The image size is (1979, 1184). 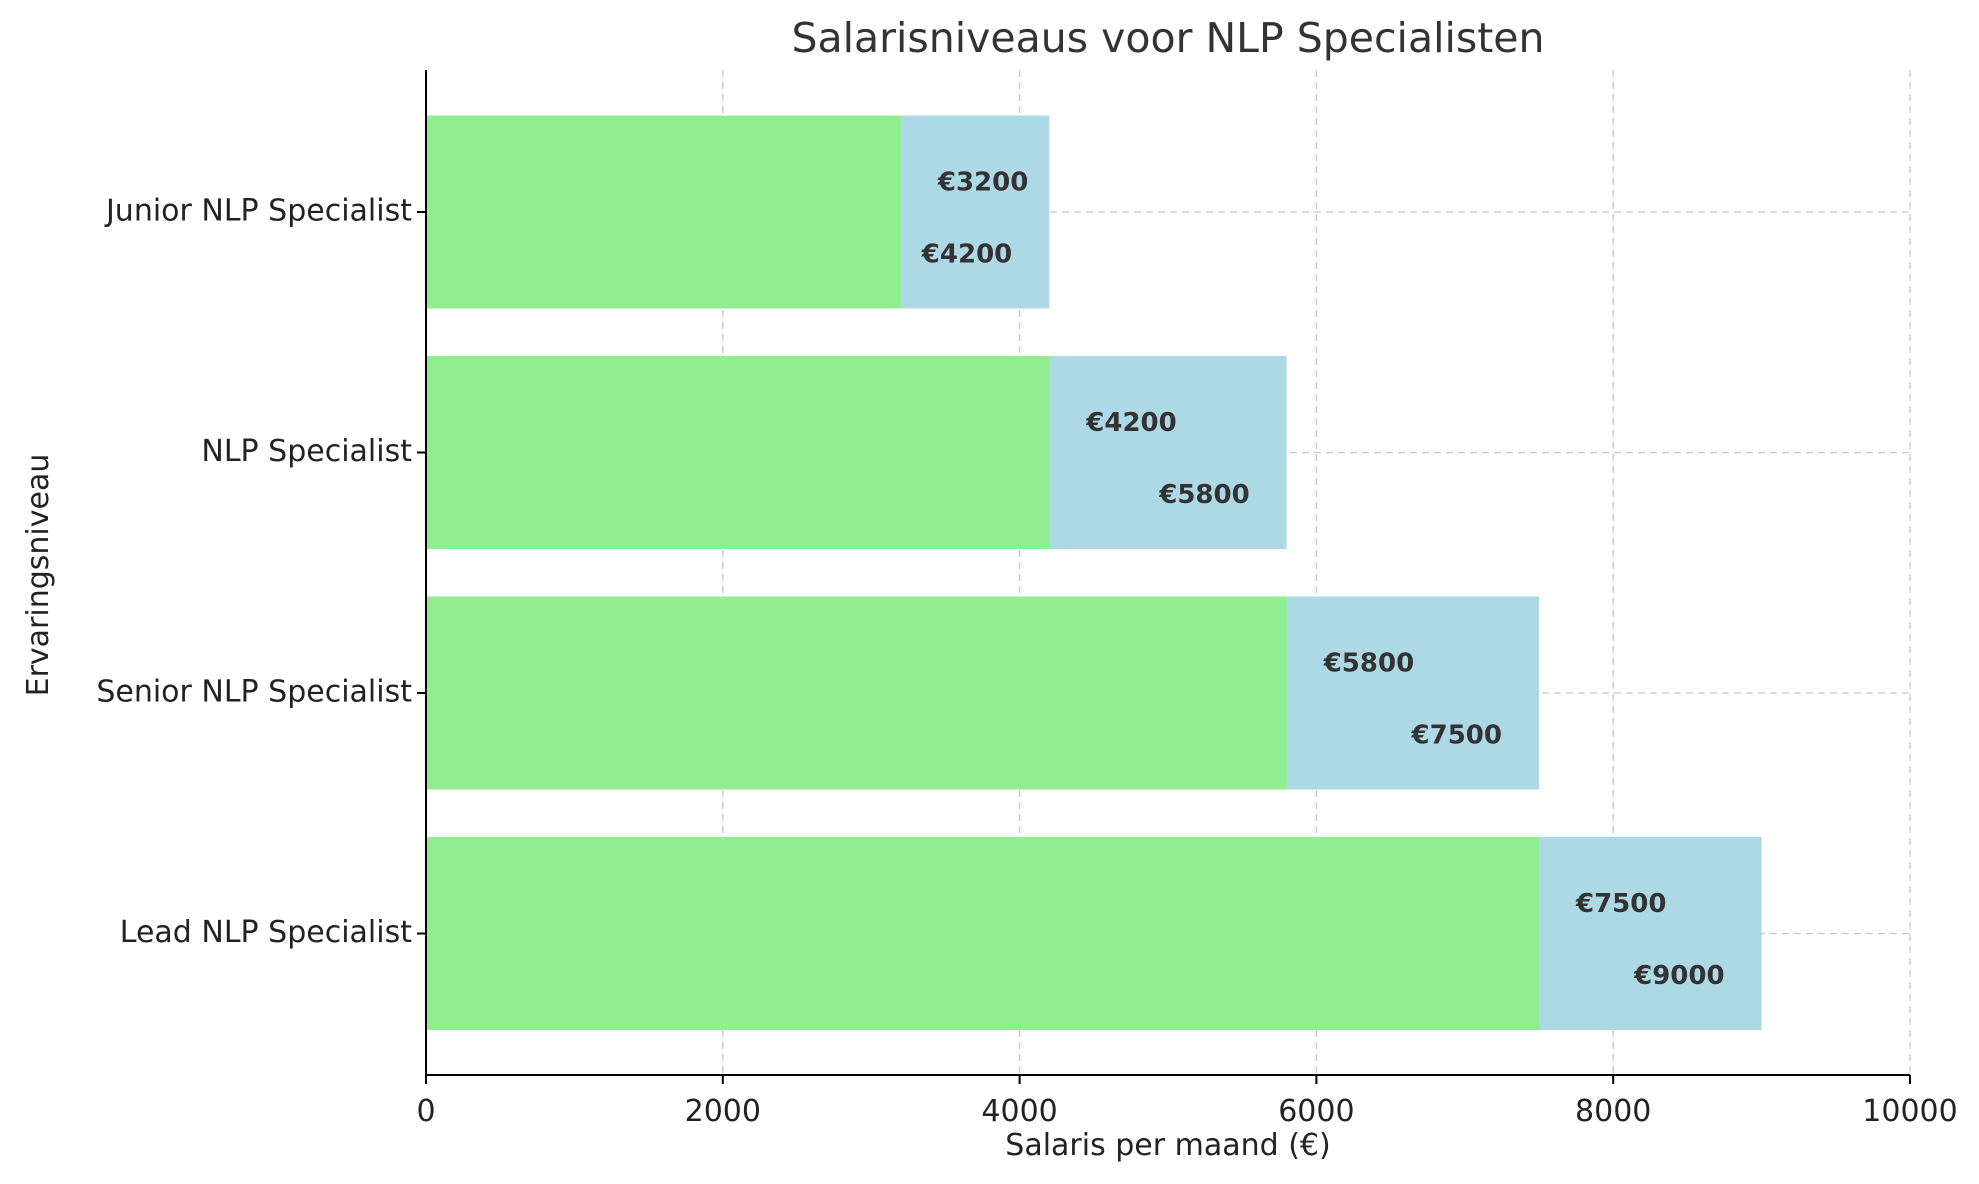 What do you see at coordinates (258, 211) in the screenshot?
I see `y-tick-label: Junior NLP Specialist` at bounding box center [258, 211].